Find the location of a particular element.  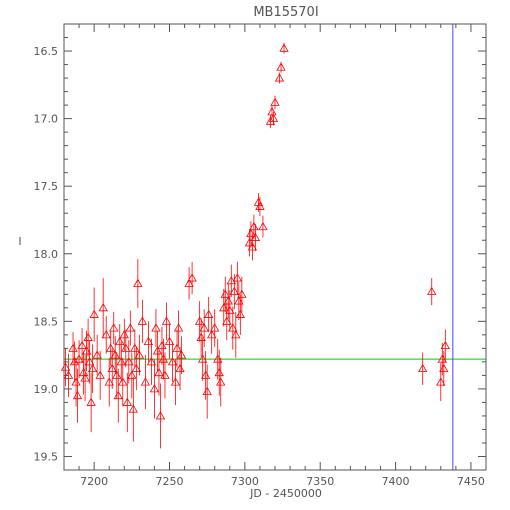

x-axis-label: JD - 2450000 is located at coordinates (285, 493).